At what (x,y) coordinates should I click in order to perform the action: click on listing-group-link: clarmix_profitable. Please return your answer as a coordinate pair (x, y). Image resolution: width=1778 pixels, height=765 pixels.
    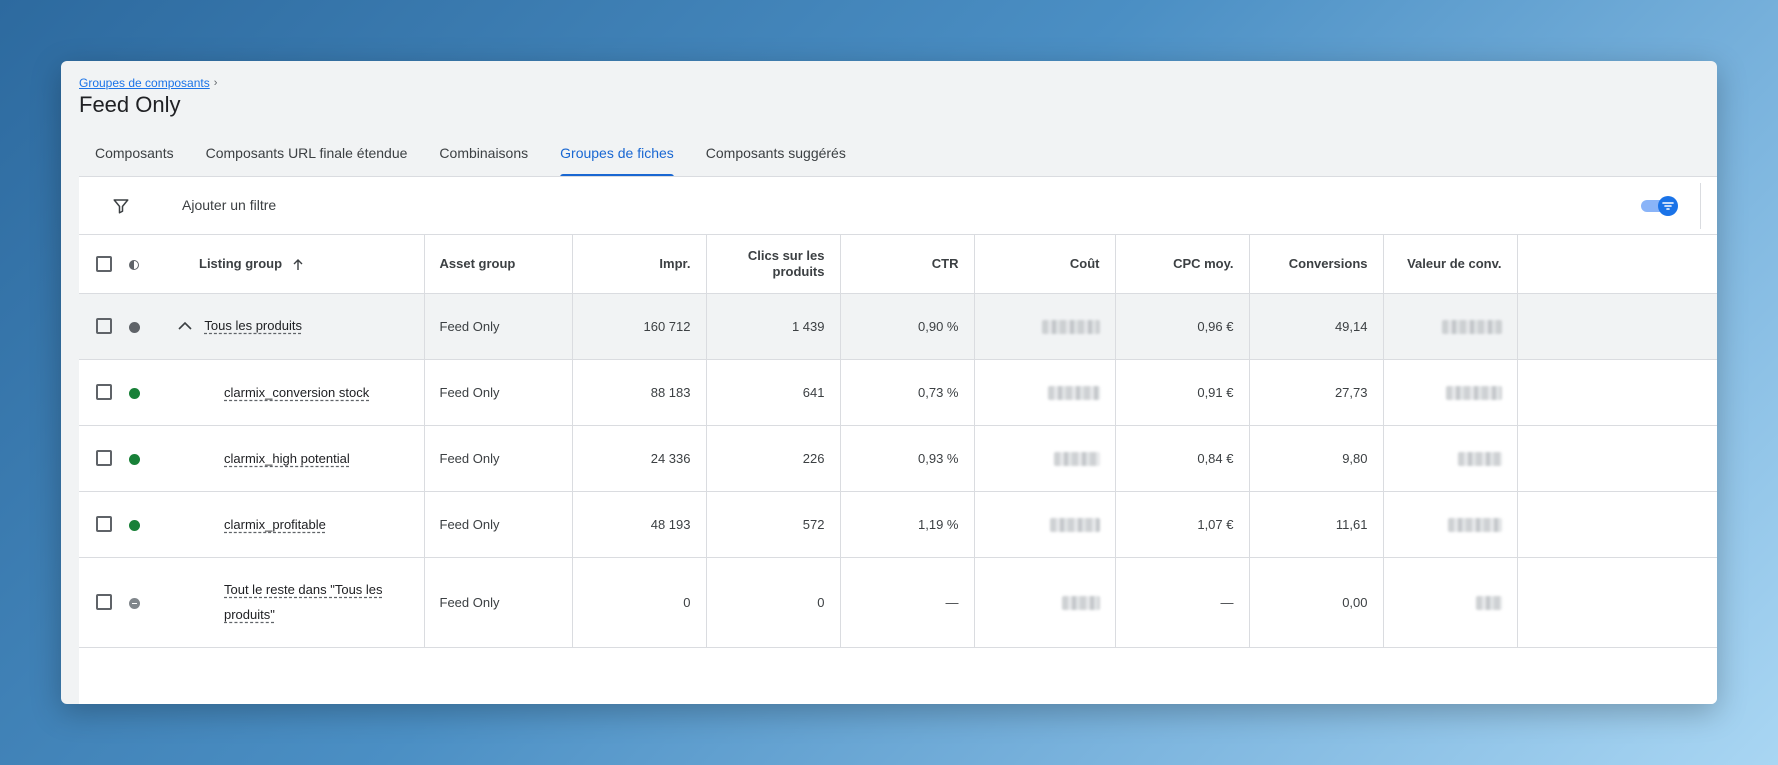
    Looking at the image, I should click on (275, 524).